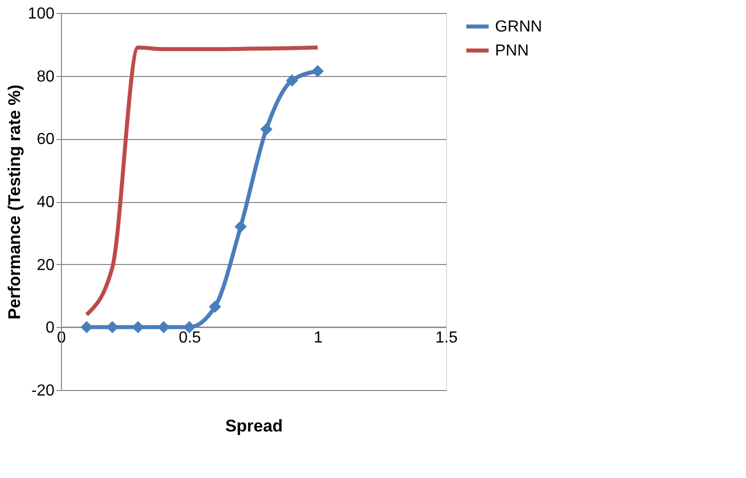 The width and height of the screenshot is (746, 478). Describe the element at coordinates (41, 14) in the screenshot. I see `y-tick-label: 100` at that location.